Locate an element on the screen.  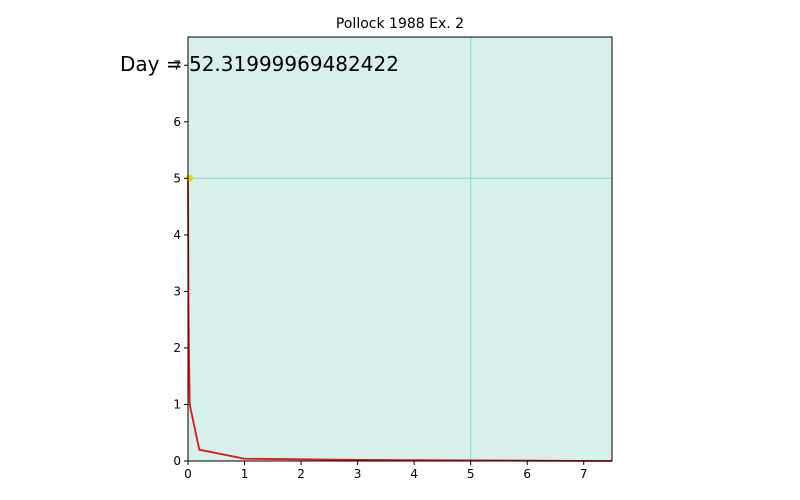
x-tick-label: 0 is located at coordinates (188, 474).